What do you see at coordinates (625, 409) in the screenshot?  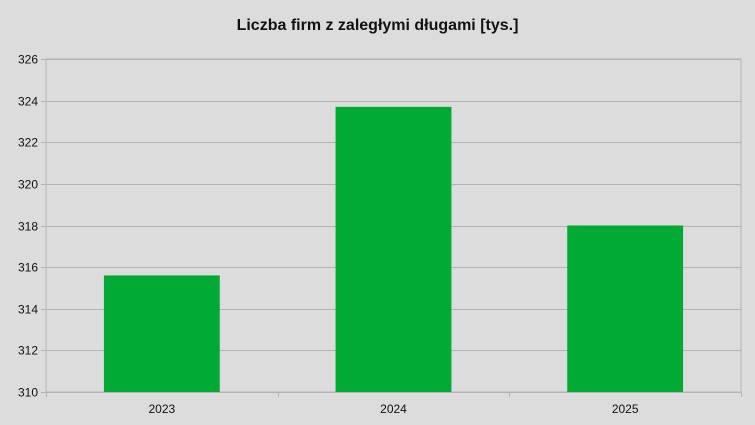 I see `x-tick-label: 2025` at bounding box center [625, 409].